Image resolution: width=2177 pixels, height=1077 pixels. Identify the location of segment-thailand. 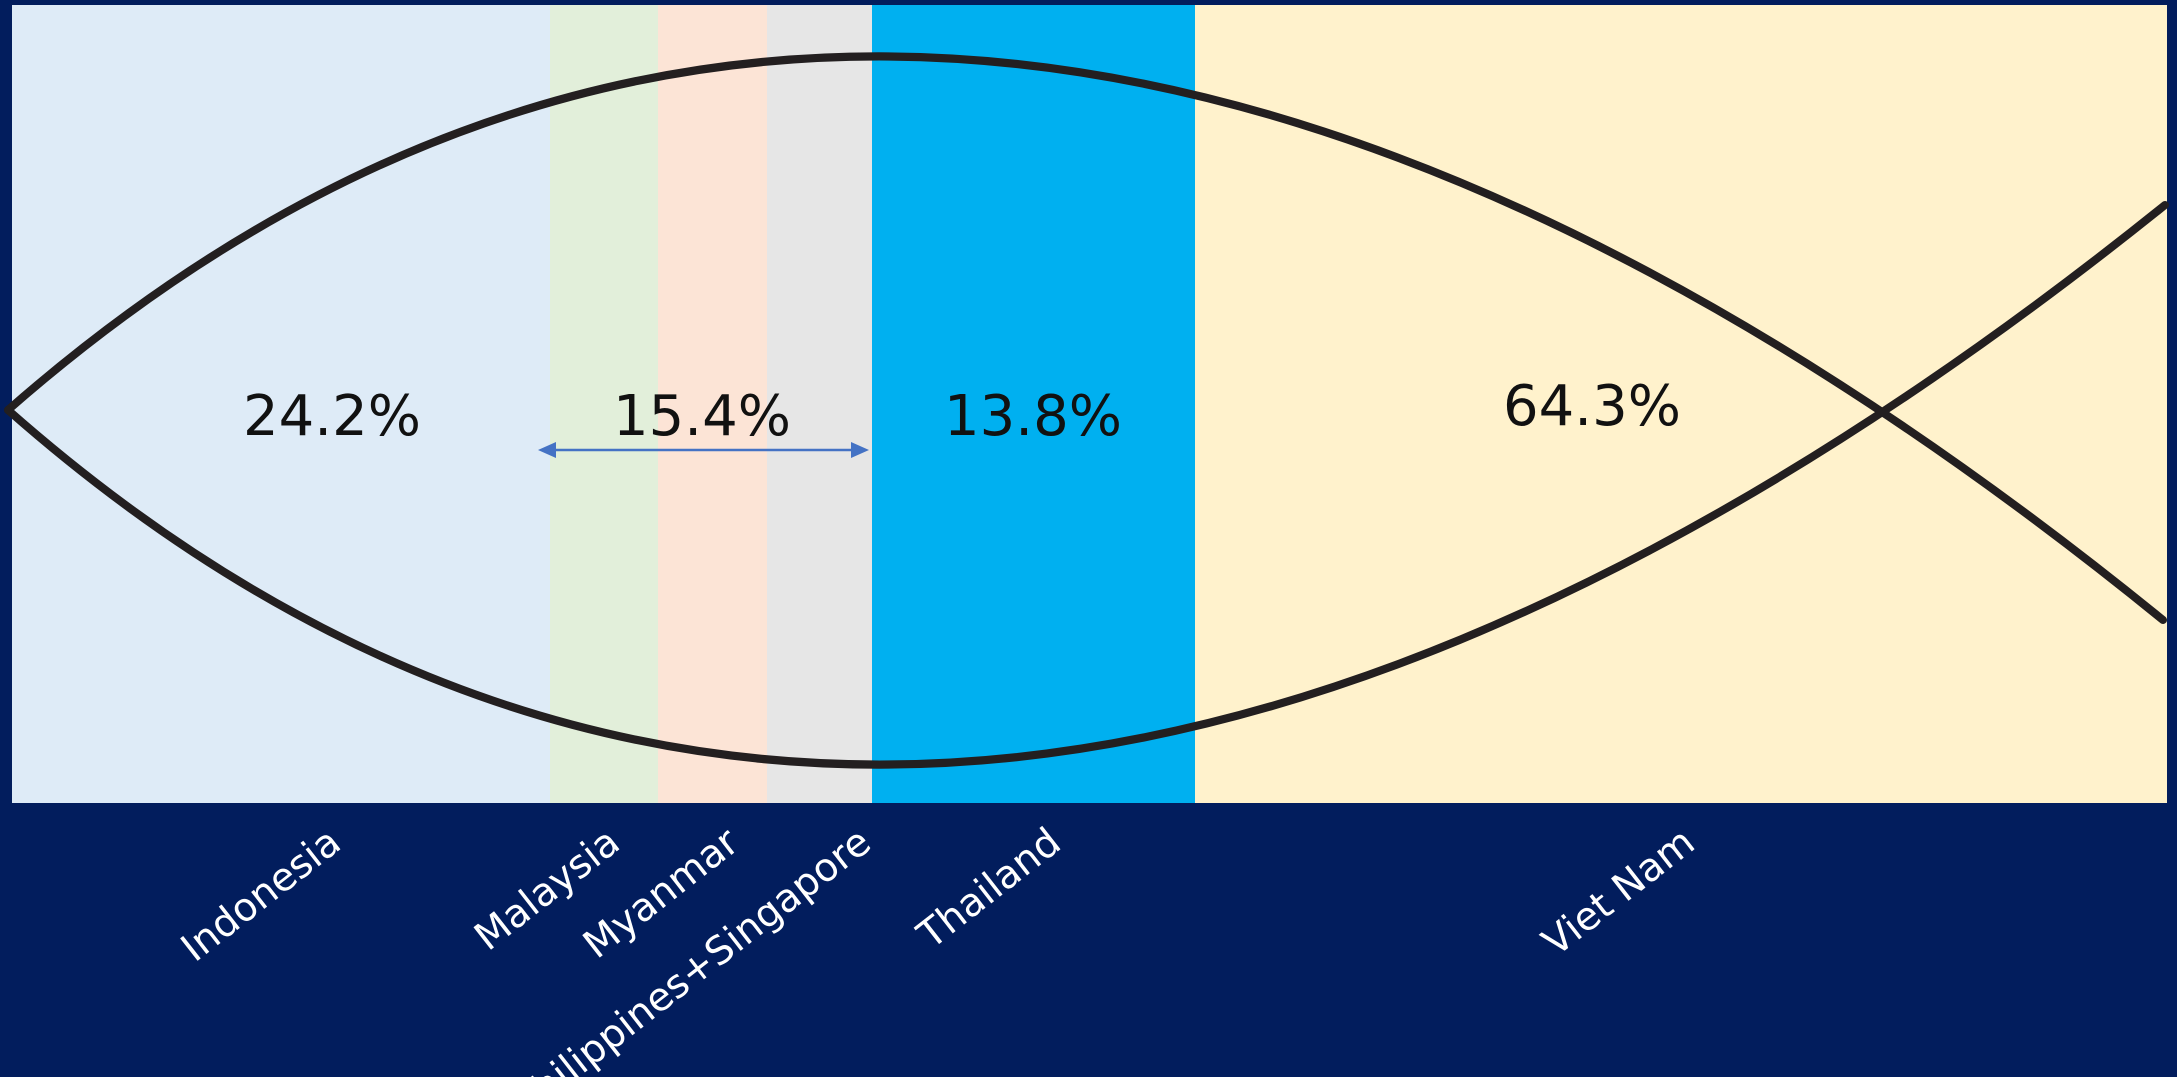
(1033, 404).